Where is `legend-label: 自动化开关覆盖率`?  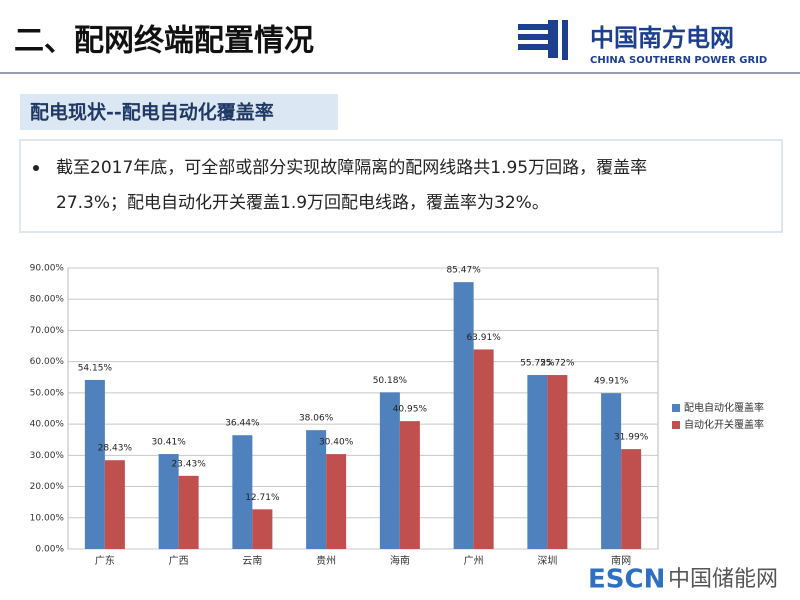
legend-label: 自动化开关覆盖率 is located at coordinates (724, 424).